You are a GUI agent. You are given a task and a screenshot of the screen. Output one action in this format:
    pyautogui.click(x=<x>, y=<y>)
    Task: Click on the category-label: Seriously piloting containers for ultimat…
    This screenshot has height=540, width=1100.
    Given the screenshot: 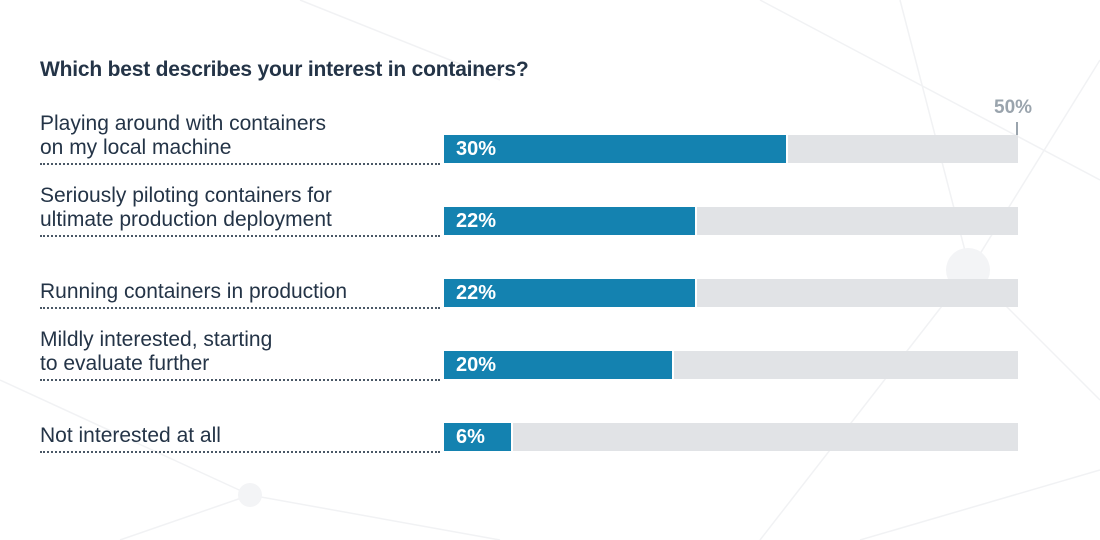 What is the action you would take?
    pyautogui.click(x=240, y=210)
    